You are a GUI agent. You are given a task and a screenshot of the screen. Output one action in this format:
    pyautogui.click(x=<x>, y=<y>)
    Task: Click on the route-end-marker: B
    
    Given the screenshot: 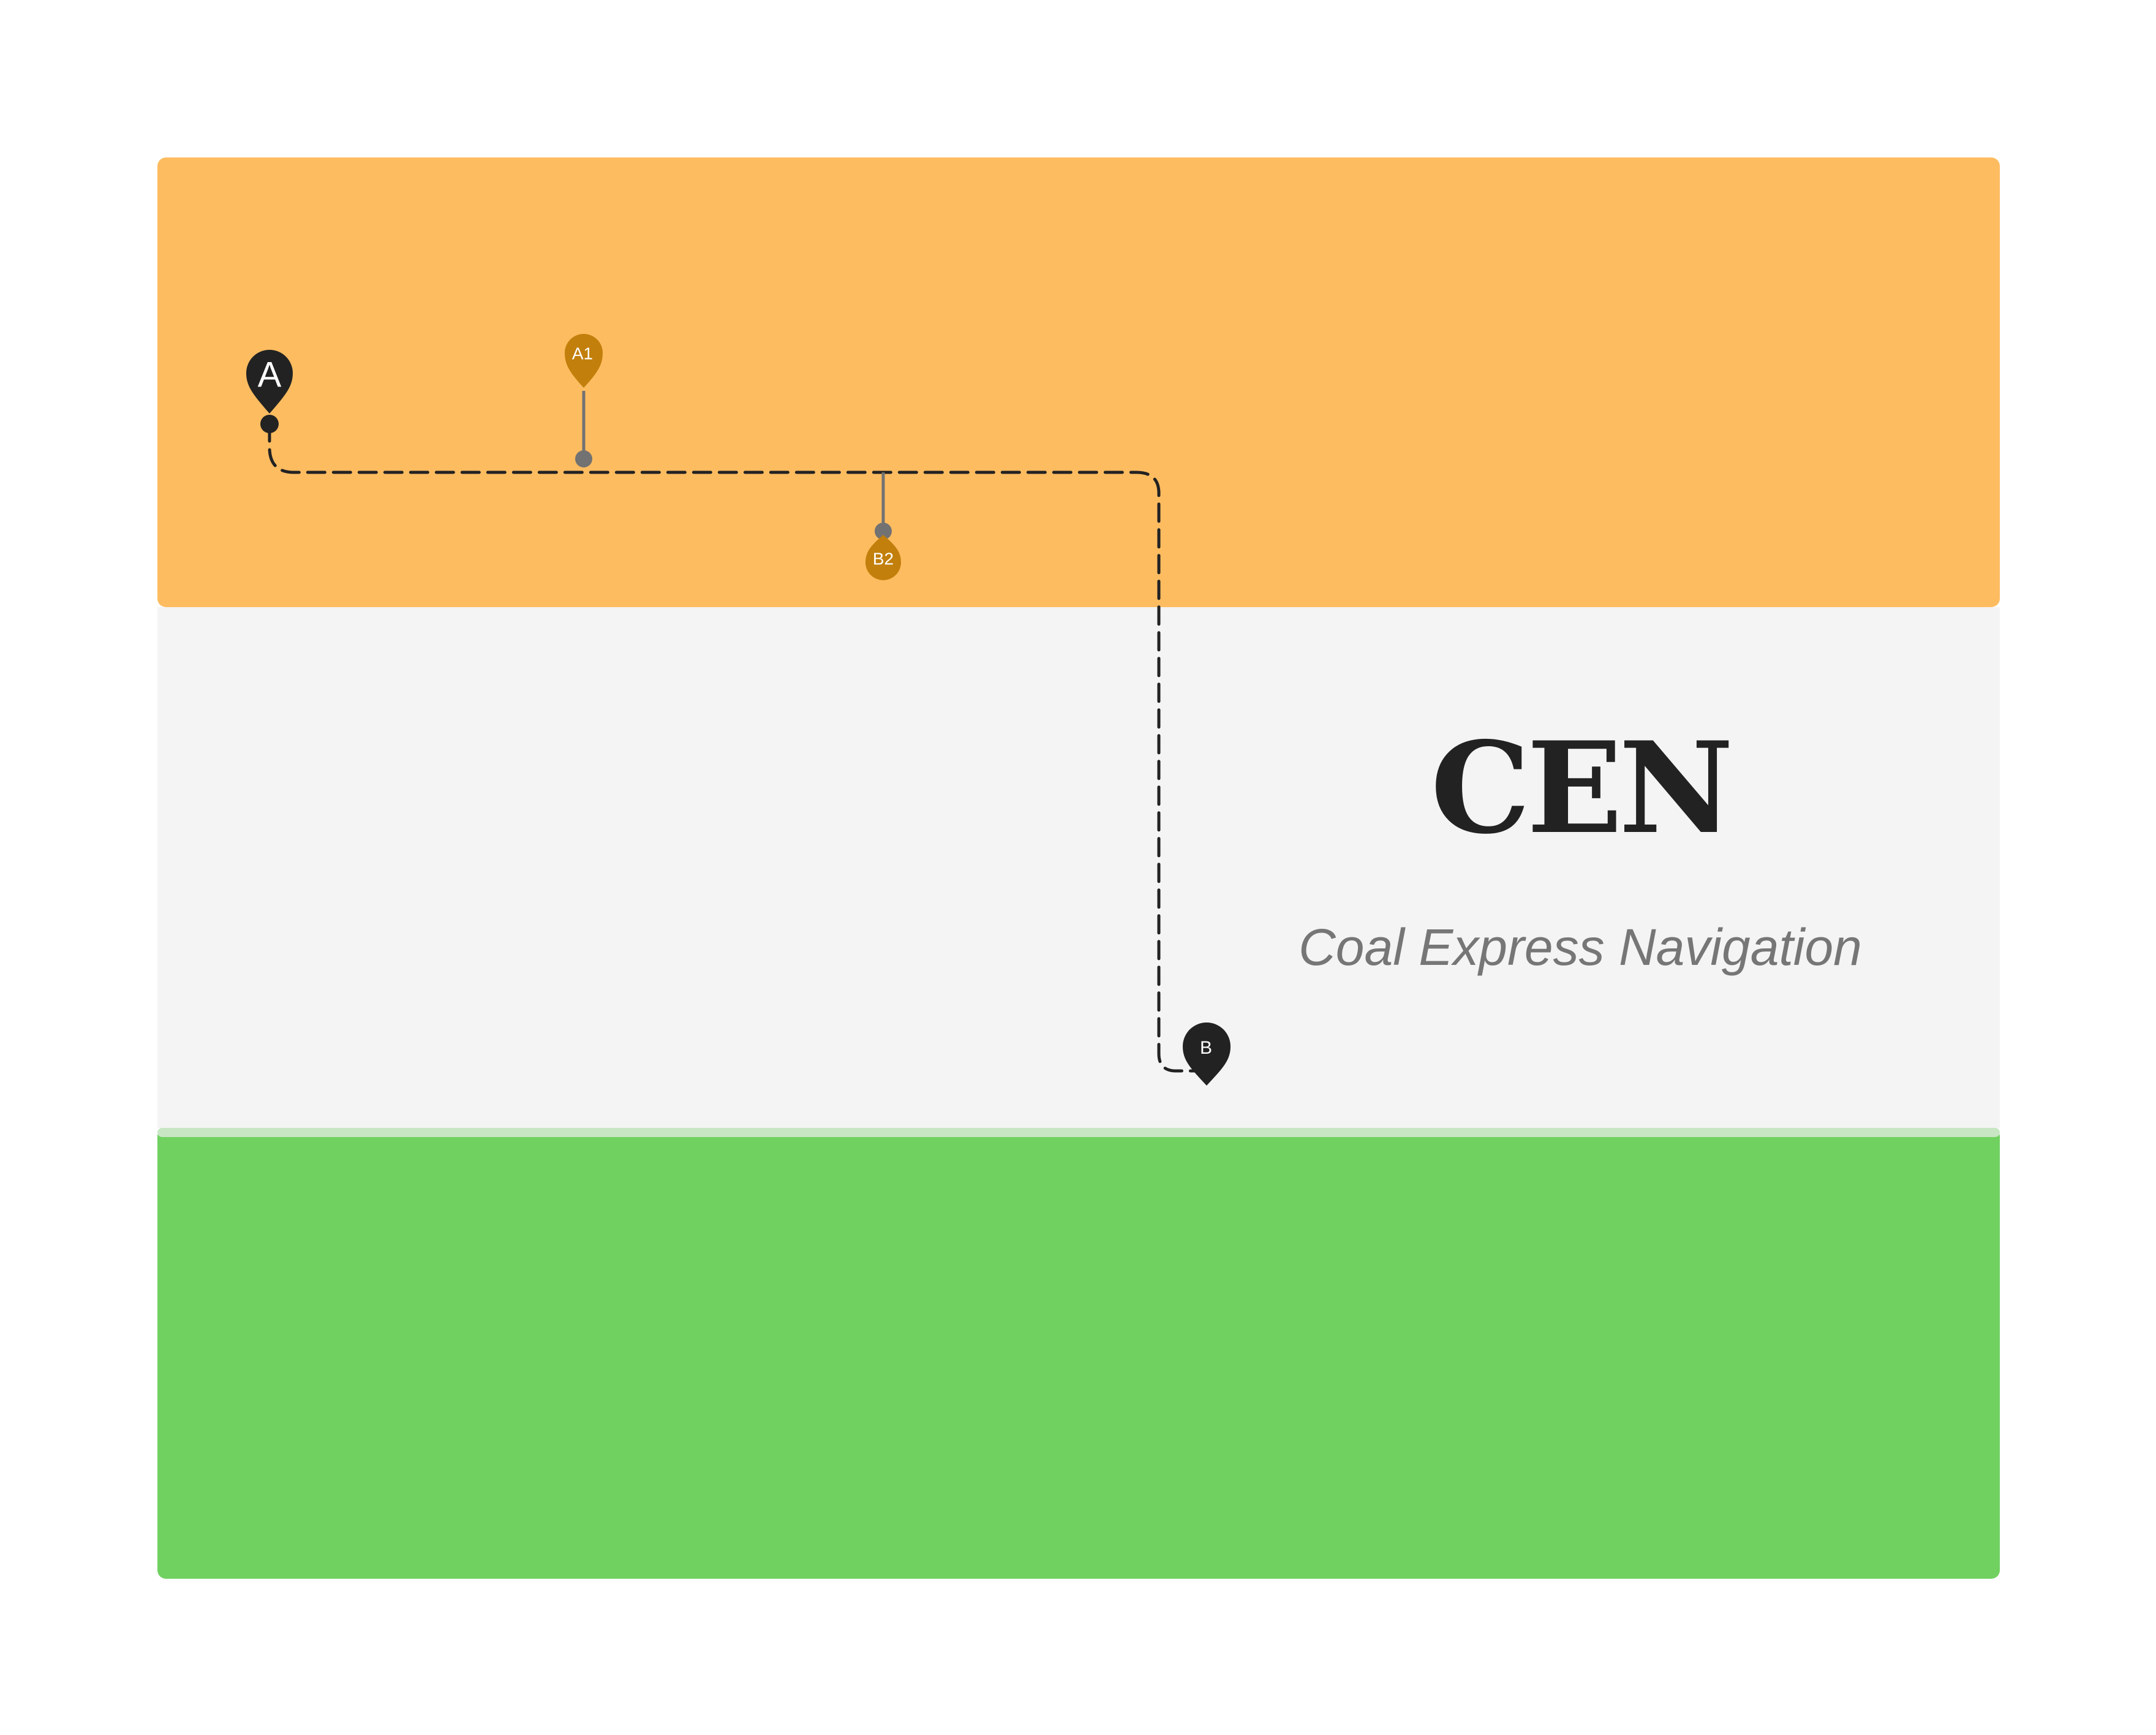 What is the action you would take?
    pyautogui.click(x=1207, y=1054)
    